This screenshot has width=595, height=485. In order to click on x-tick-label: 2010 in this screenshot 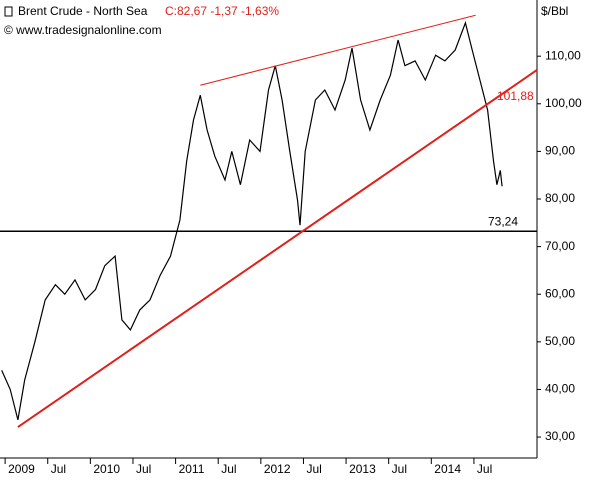, I will do `click(106, 469)`.